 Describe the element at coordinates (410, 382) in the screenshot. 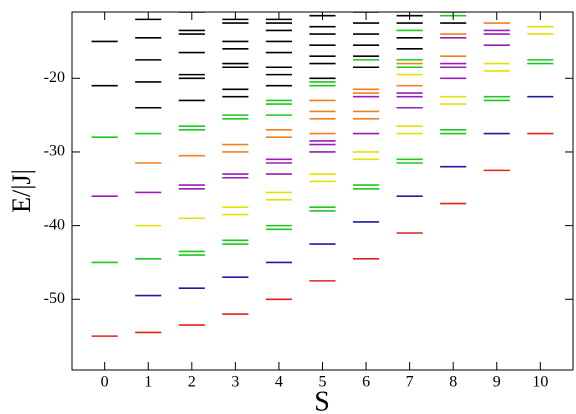

I see `x-tick-label: 7` at that location.